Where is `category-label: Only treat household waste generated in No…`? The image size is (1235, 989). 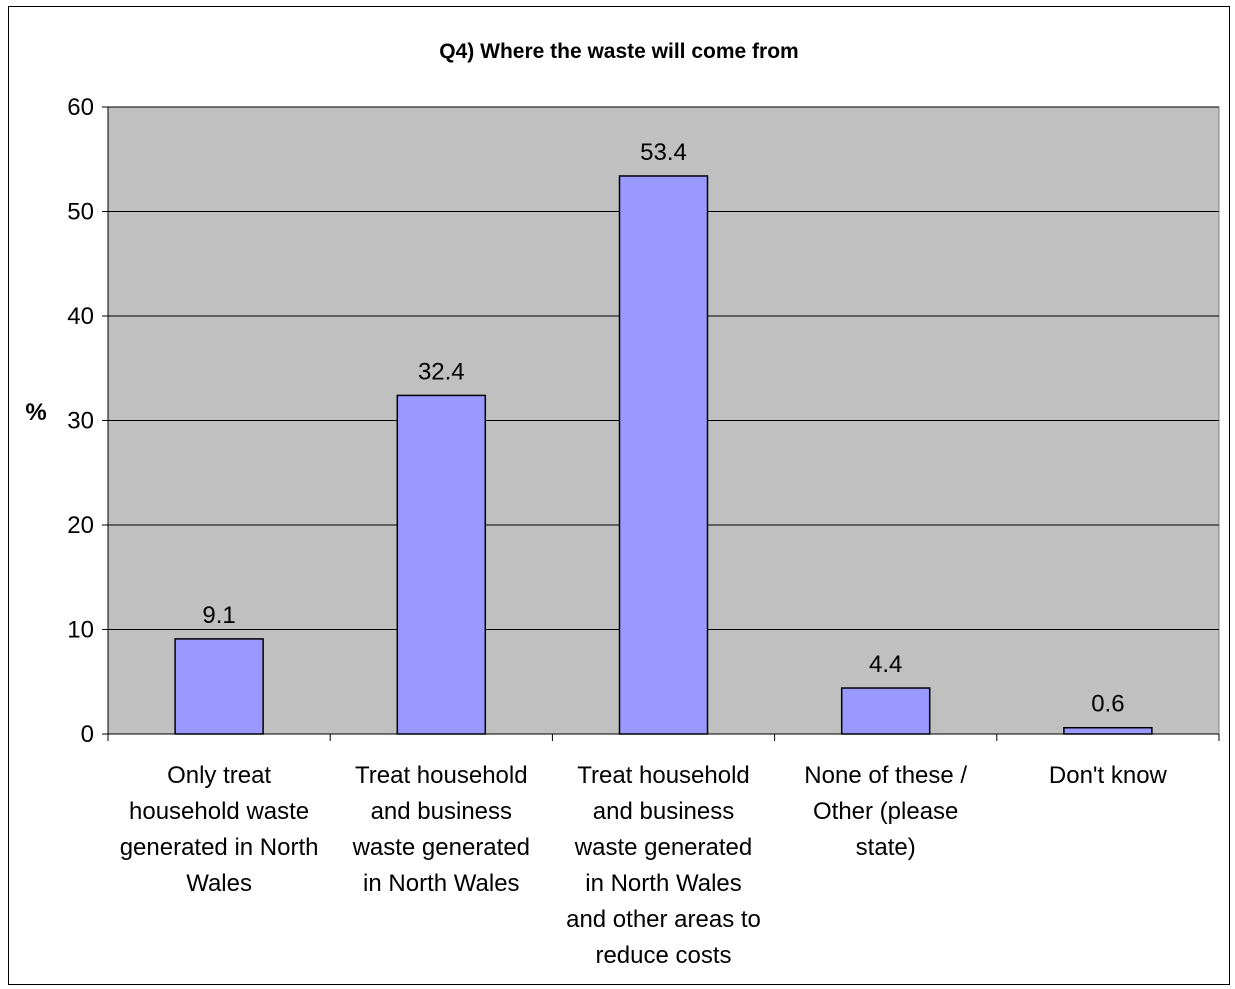
category-label: Only treat household waste generated in No… is located at coordinates (219, 829).